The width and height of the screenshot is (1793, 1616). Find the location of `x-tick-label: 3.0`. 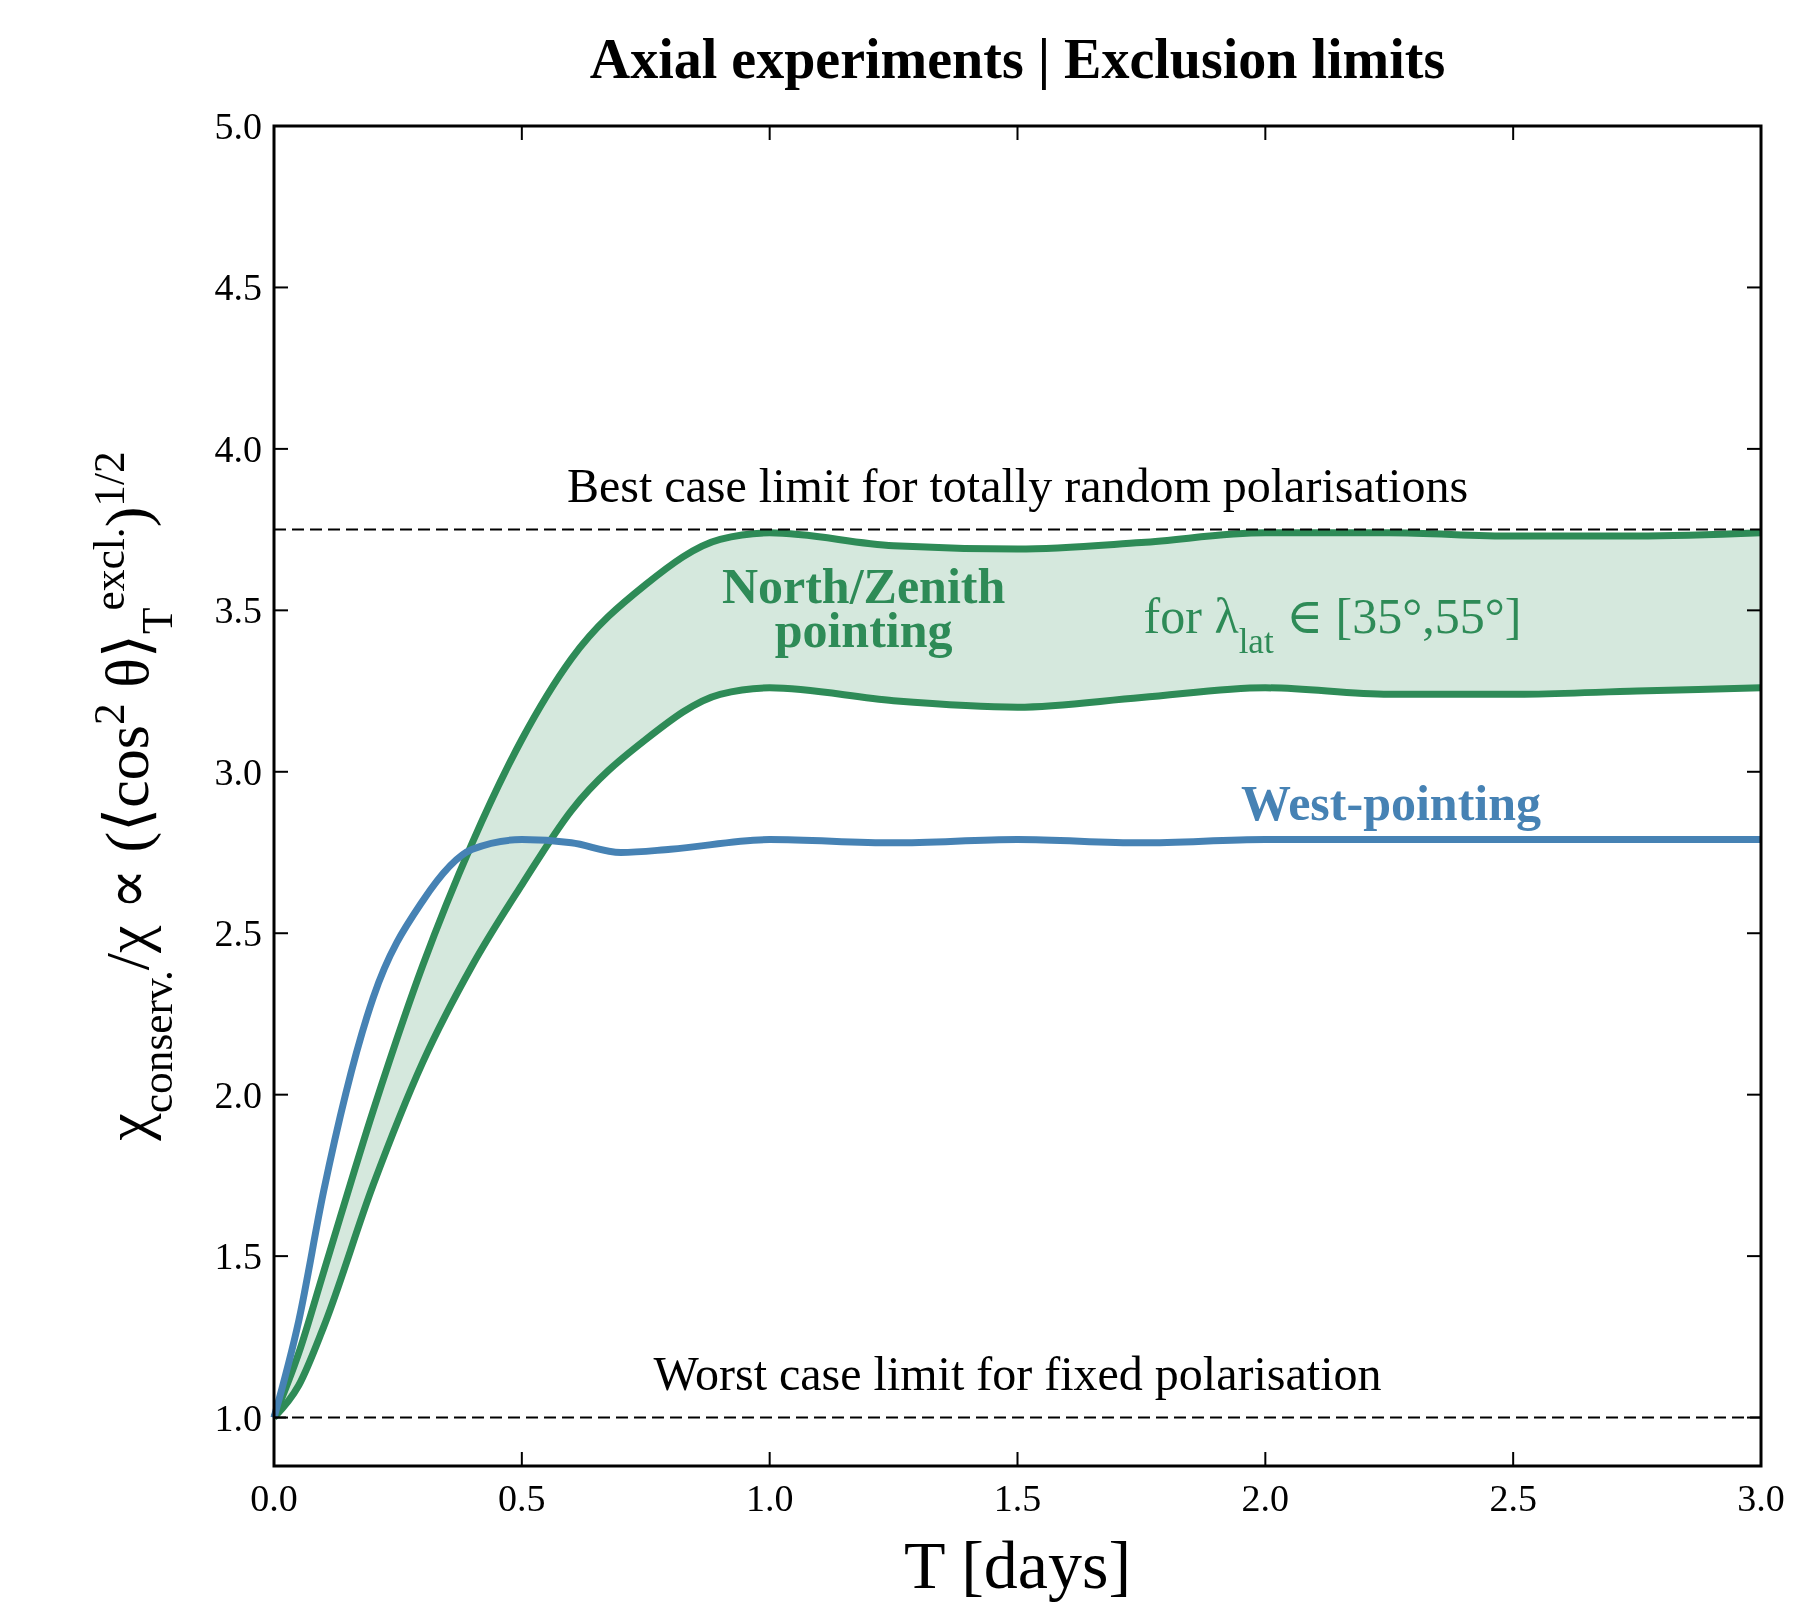

x-tick-label: 3.0 is located at coordinates (1761, 1498).